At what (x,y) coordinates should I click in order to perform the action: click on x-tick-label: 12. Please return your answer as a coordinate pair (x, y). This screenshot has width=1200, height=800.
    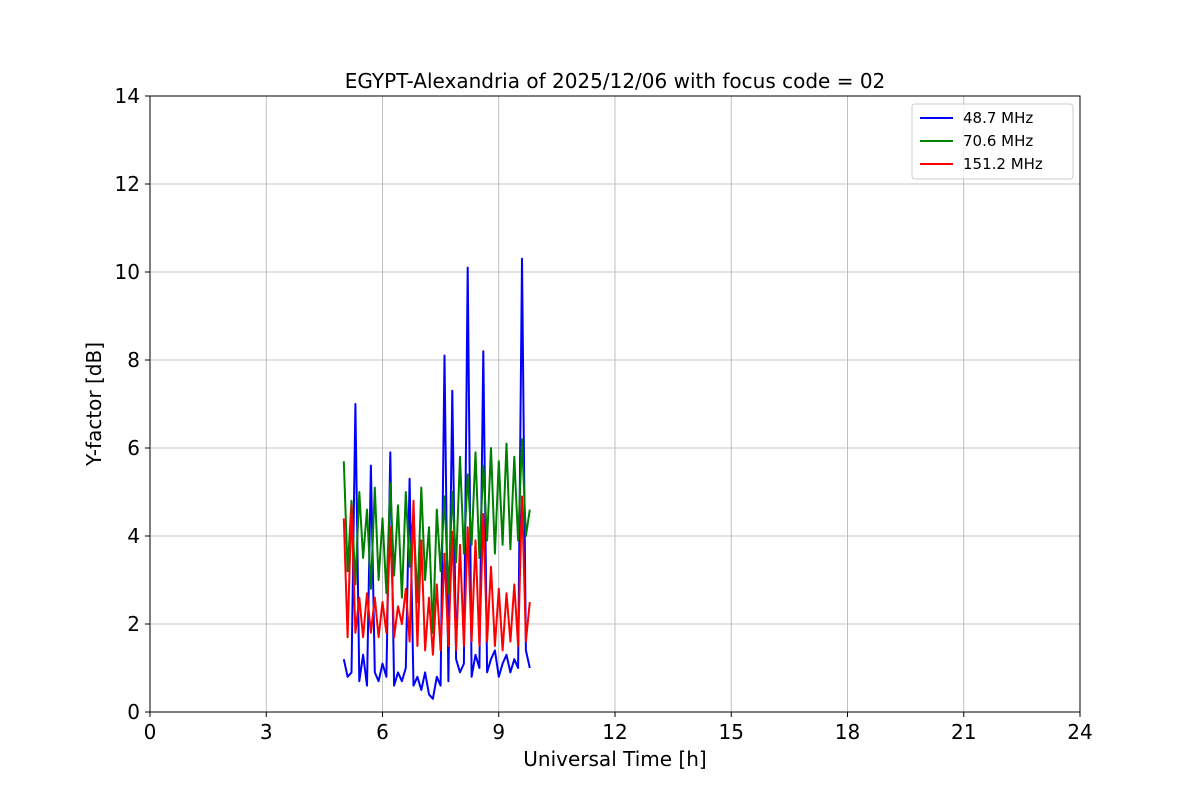
    Looking at the image, I should click on (614, 732).